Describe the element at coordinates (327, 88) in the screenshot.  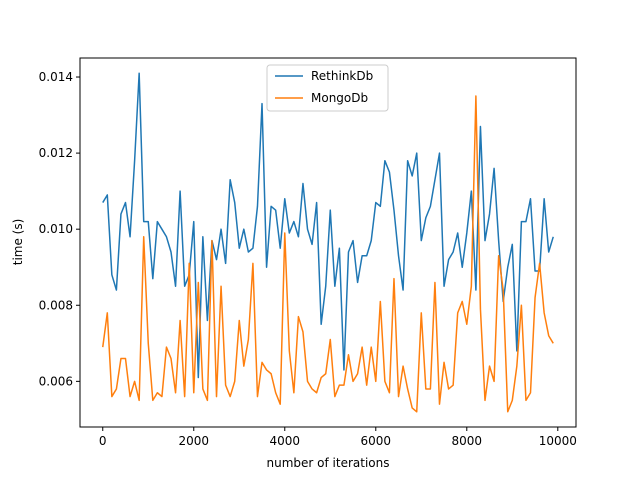
I see `legend: RethinkDb MongoDb` at that location.